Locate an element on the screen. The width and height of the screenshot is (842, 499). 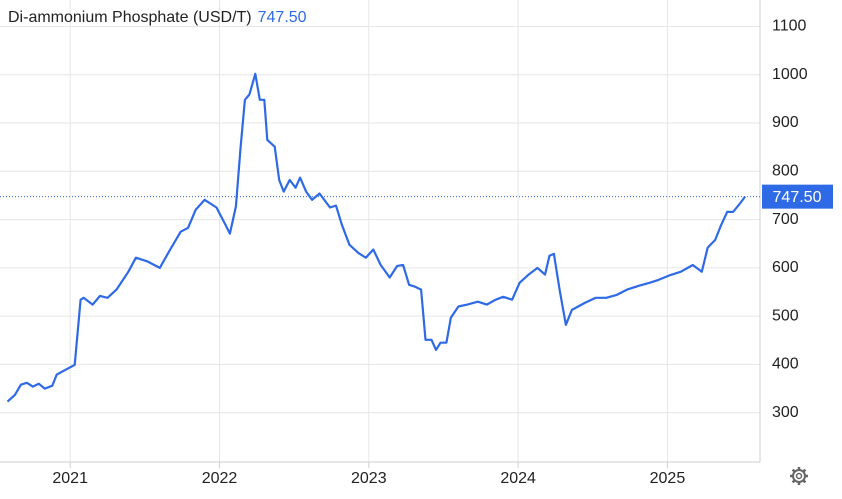
y-tick-label: 500 is located at coordinates (785, 315).